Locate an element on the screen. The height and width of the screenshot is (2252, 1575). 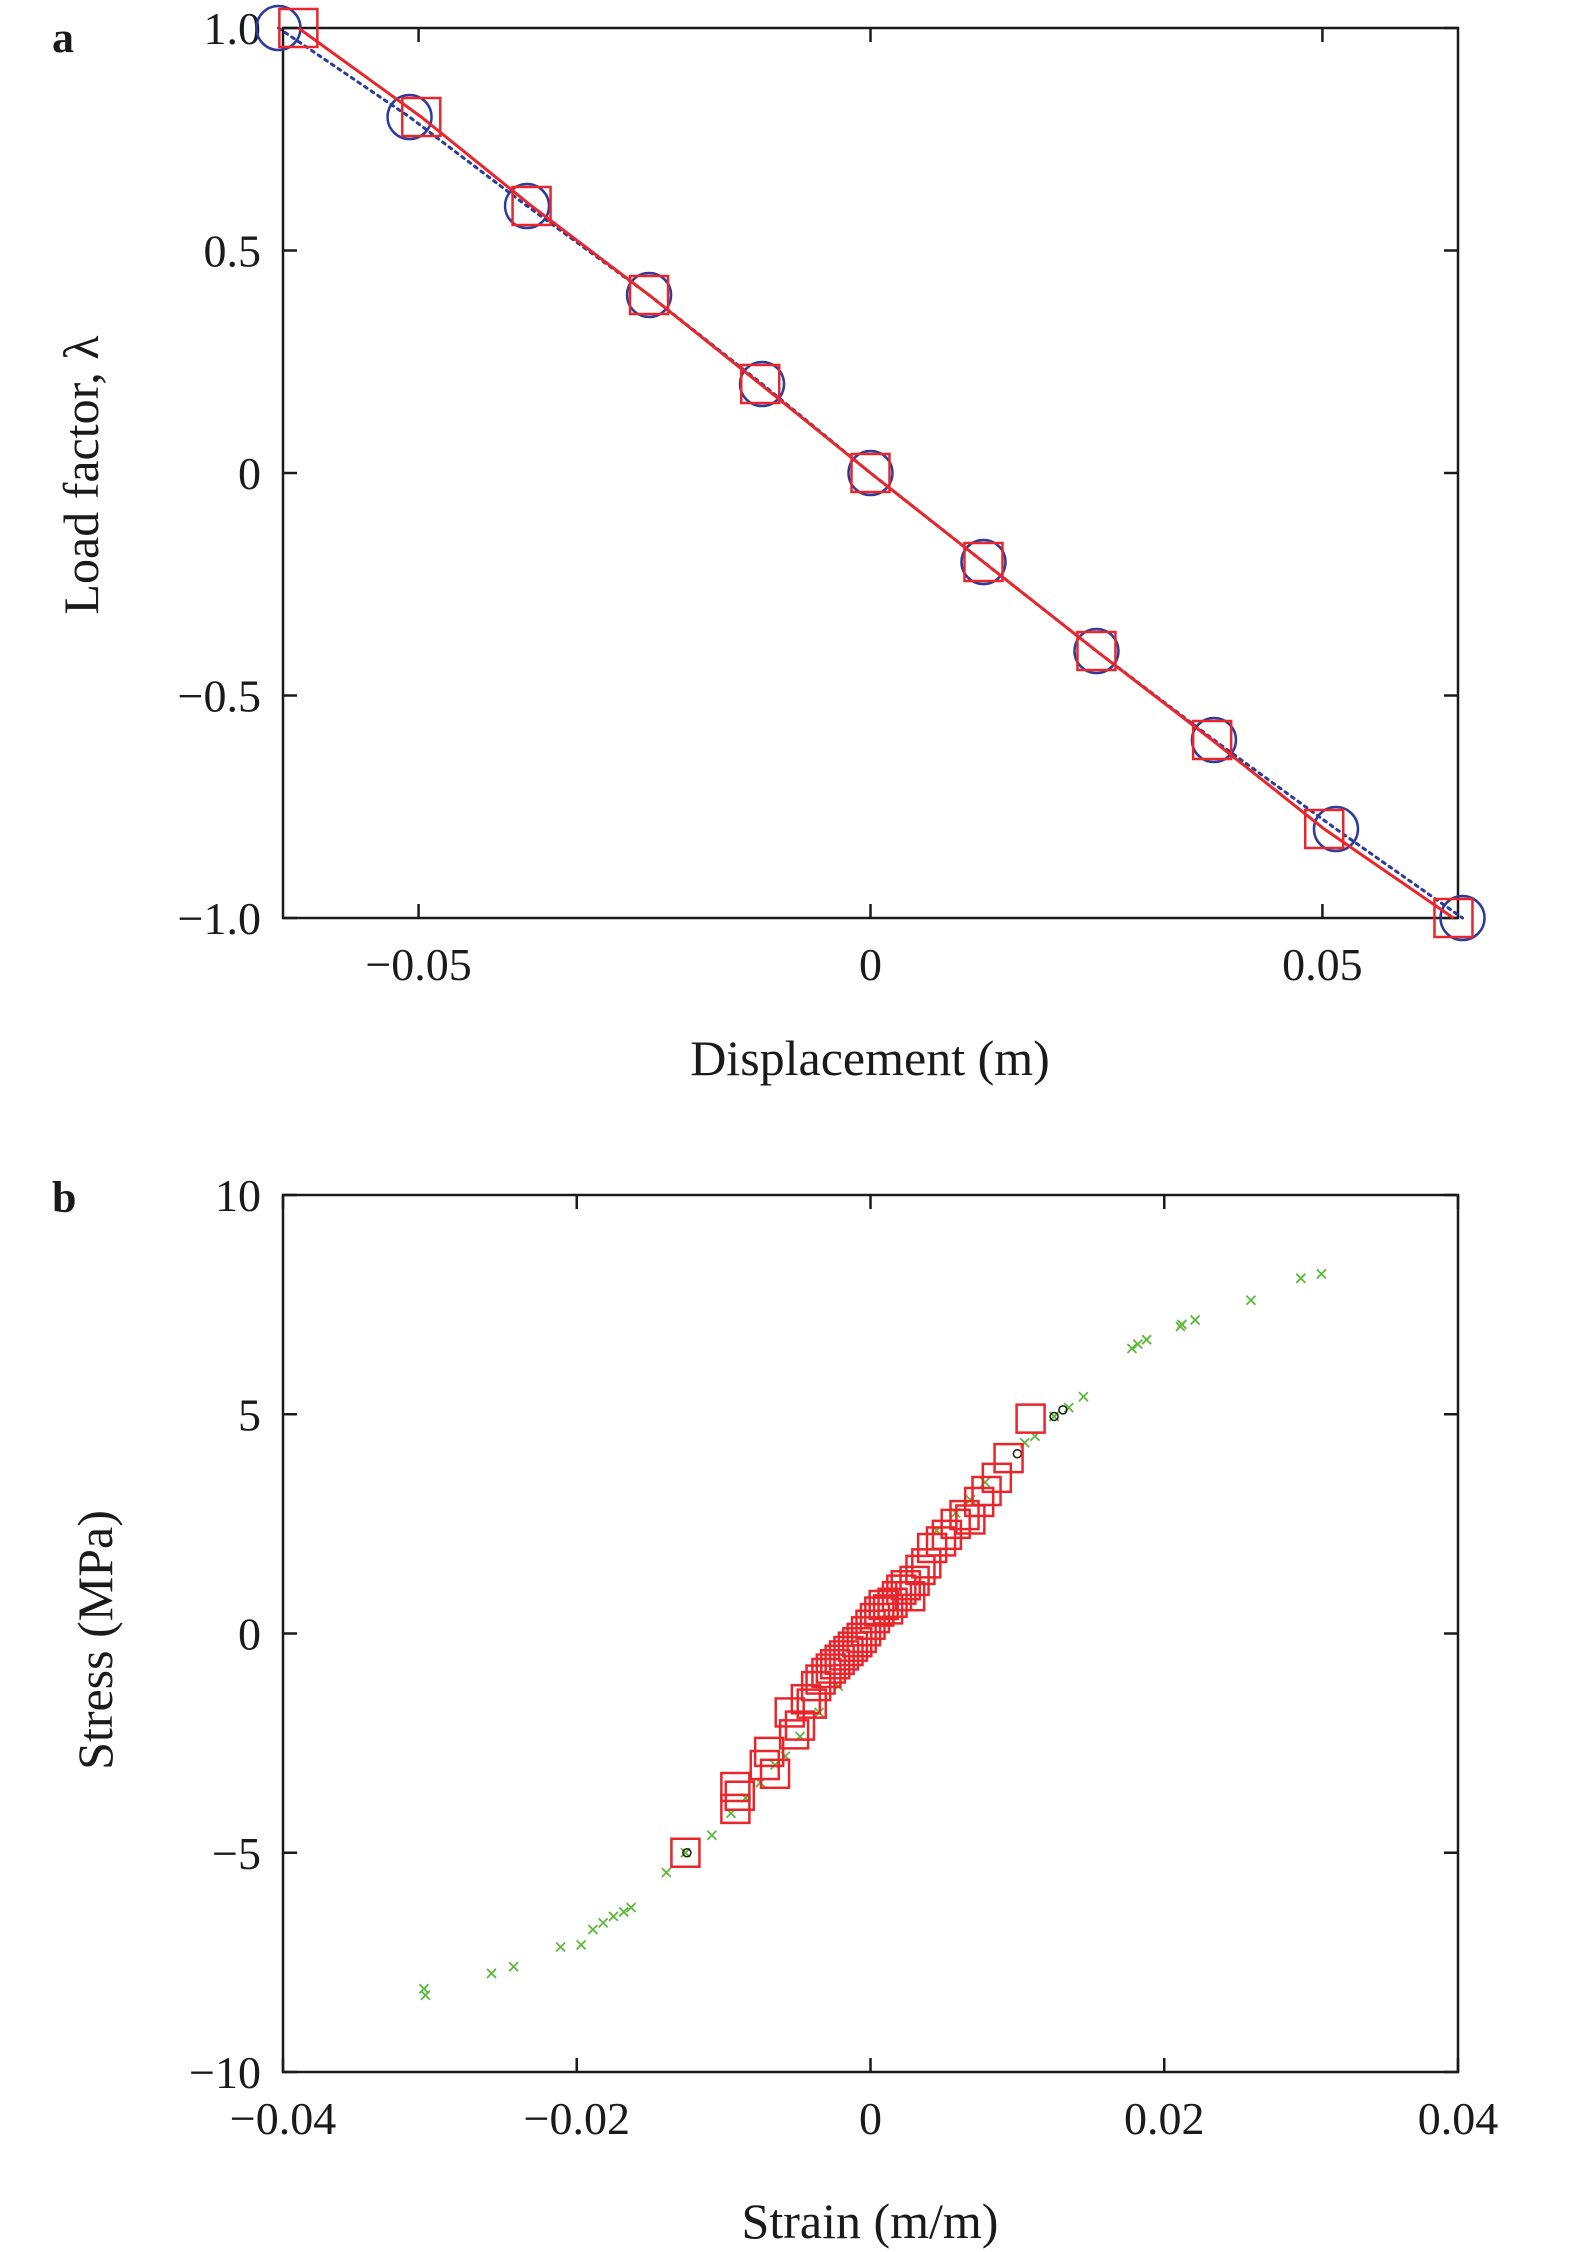
panel-b-x-tick-label: 0.02 is located at coordinates (1164, 2118).